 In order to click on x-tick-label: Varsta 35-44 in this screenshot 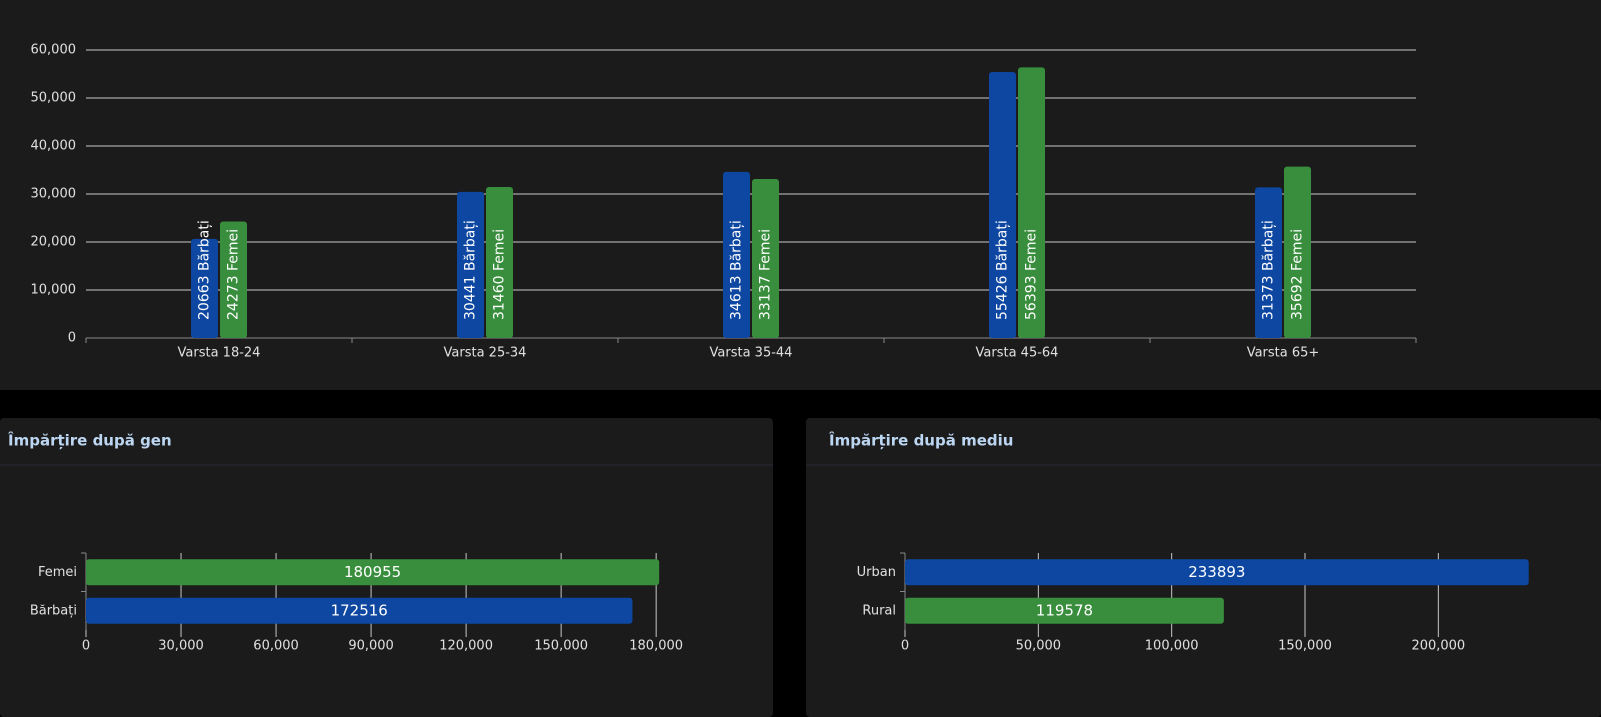, I will do `click(751, 353)`.